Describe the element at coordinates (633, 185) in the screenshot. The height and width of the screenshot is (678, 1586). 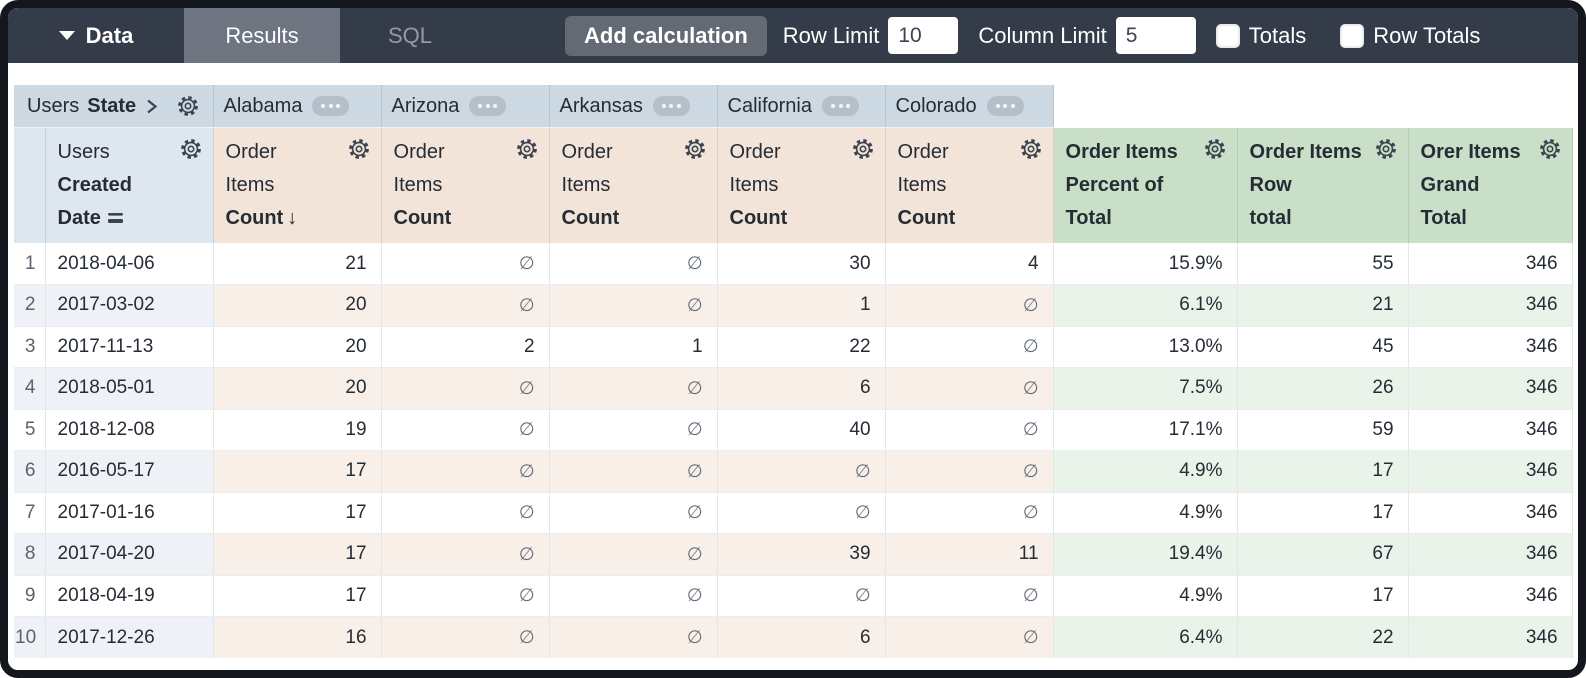
I see `measure-header-arkansas-count: Order Items Count` at that location.